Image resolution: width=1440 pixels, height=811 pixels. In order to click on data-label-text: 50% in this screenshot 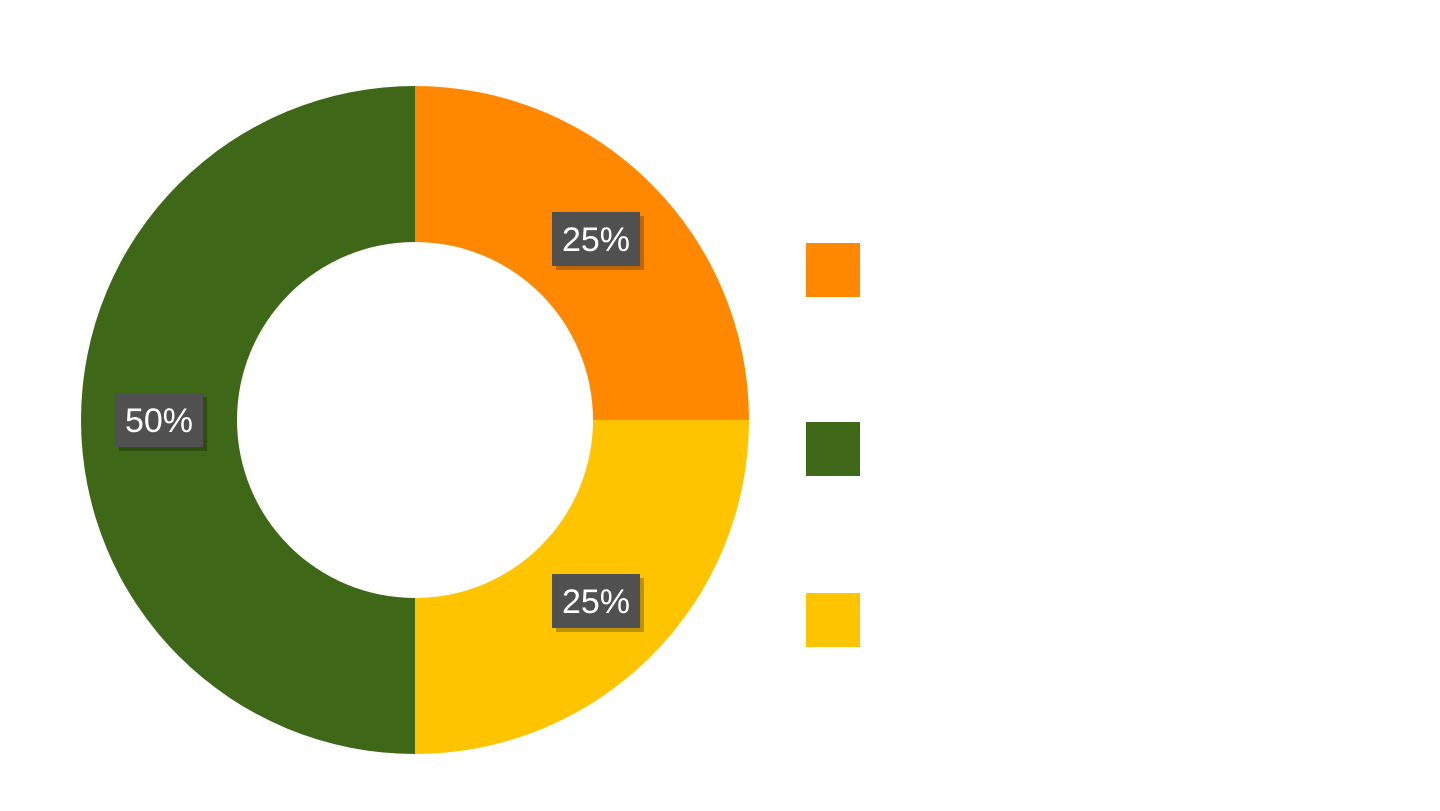, I will do `click(159, 421)`.